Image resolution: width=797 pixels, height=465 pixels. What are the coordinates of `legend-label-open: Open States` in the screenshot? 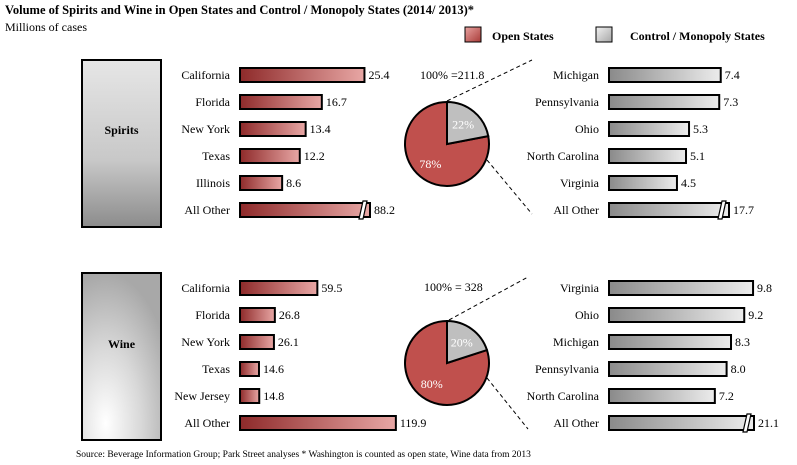 It's located at (523, 36).